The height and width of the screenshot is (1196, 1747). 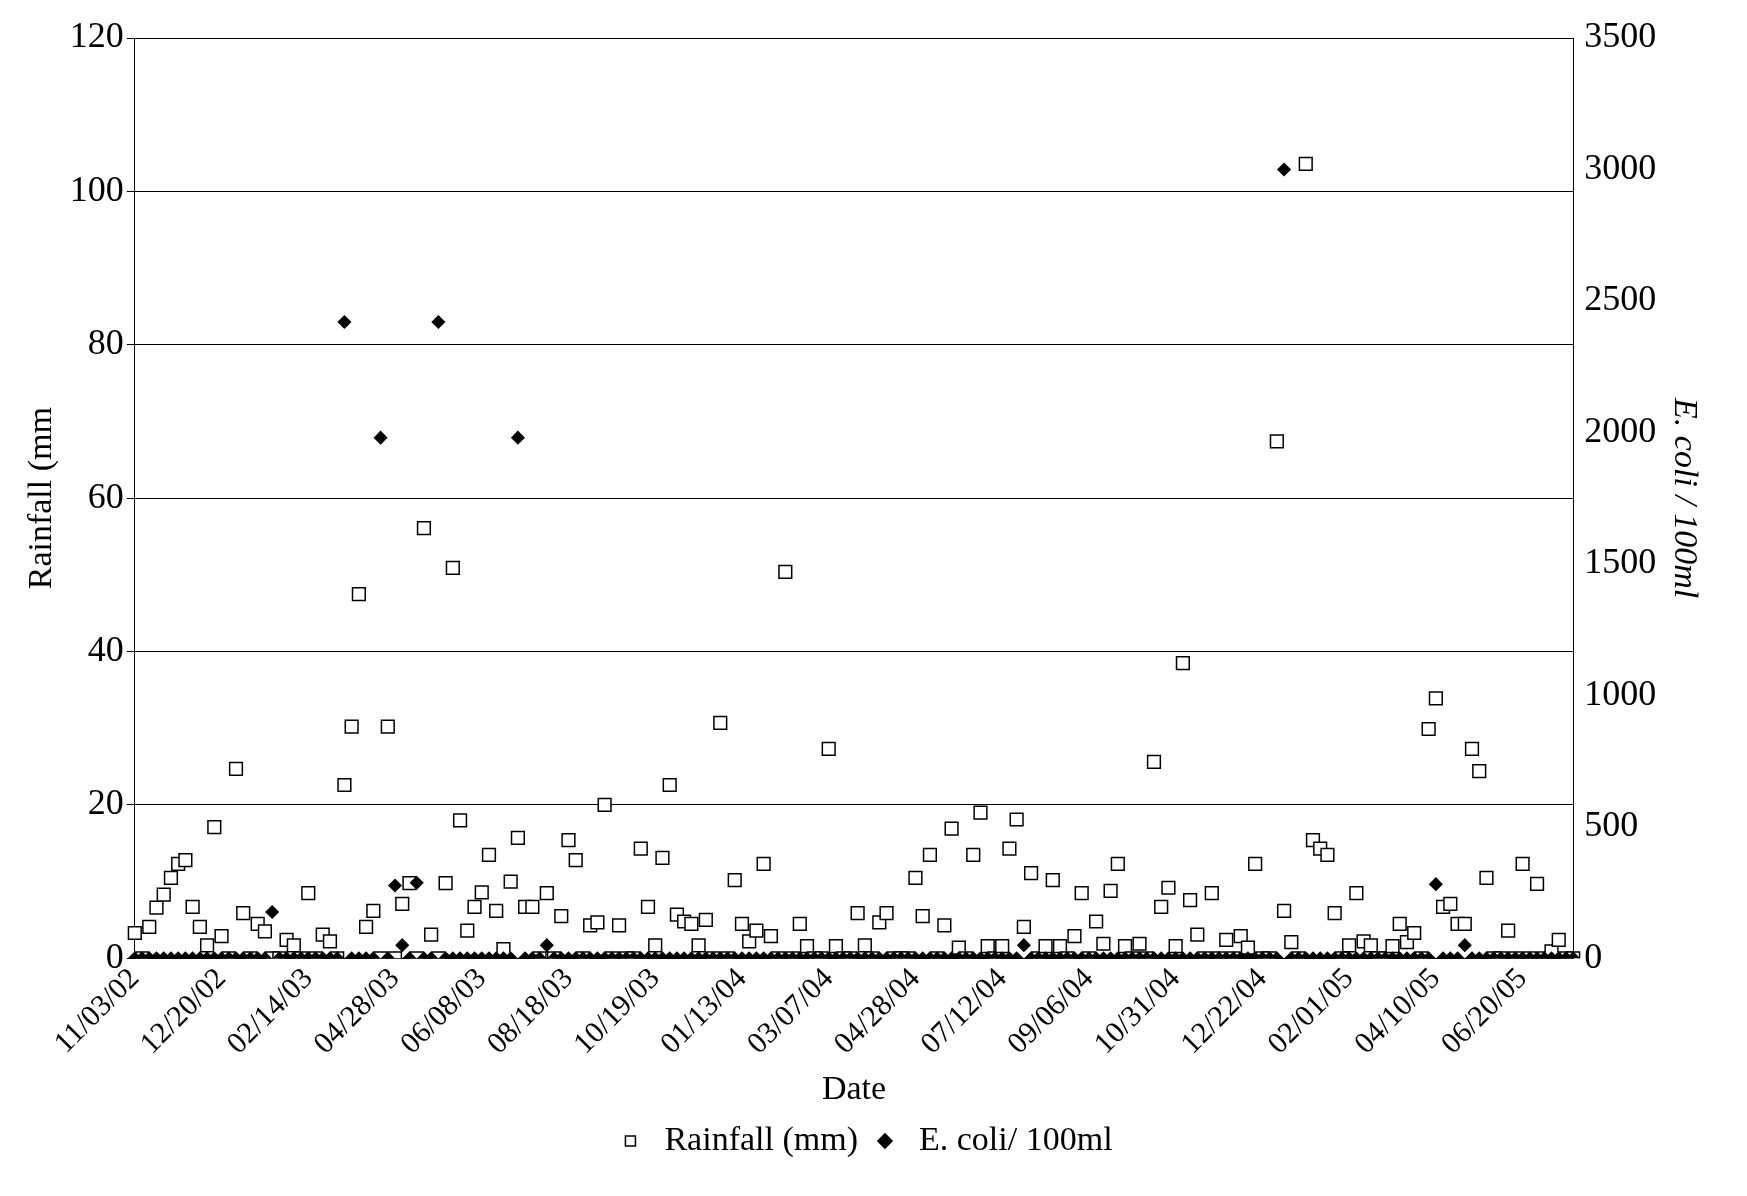 I want to click on y-tick-label: 100, so click(x=96, y=188).